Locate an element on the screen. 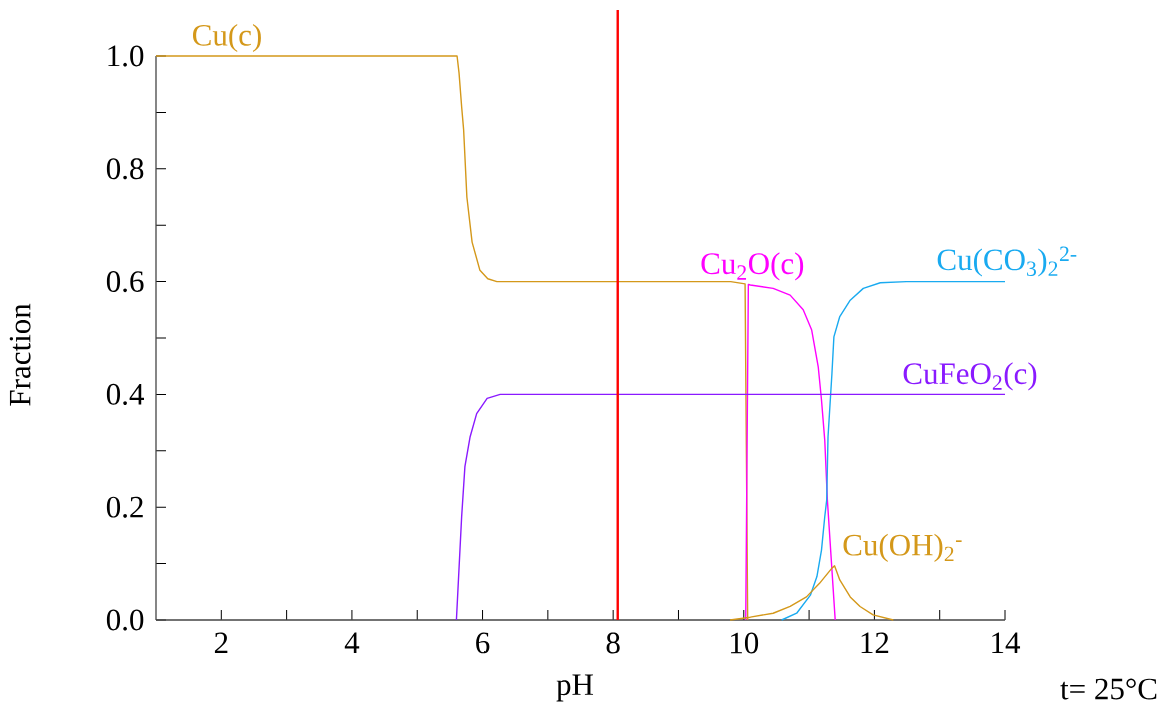  x-tick-label: 2 is located at coordinates (221, 643).